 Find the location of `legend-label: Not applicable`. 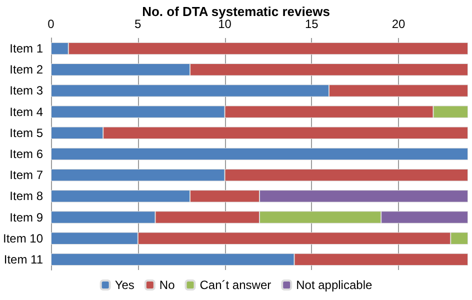

legend-label: Not applicable is located at coordinates (334, 285).